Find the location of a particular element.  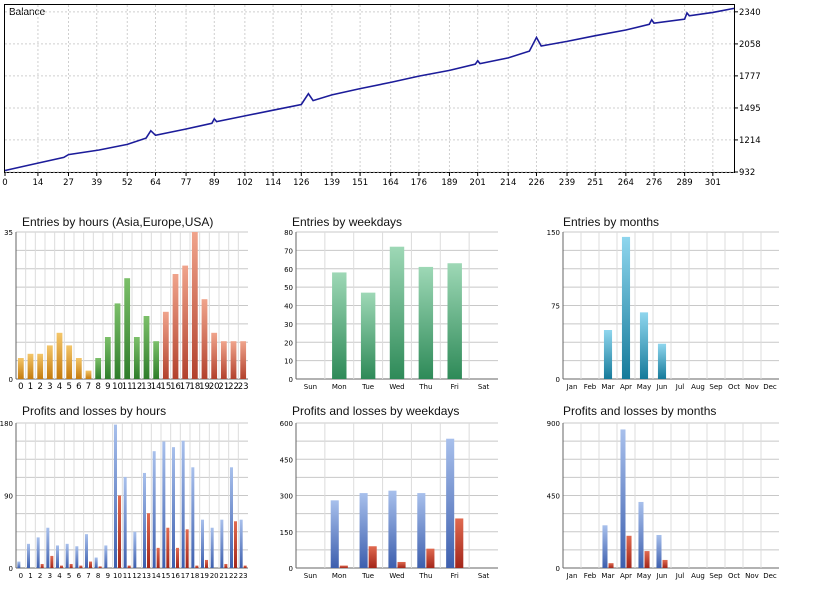

profits-losses-by-months-x-tick-label: Nov is located at coordinates (752, 576).